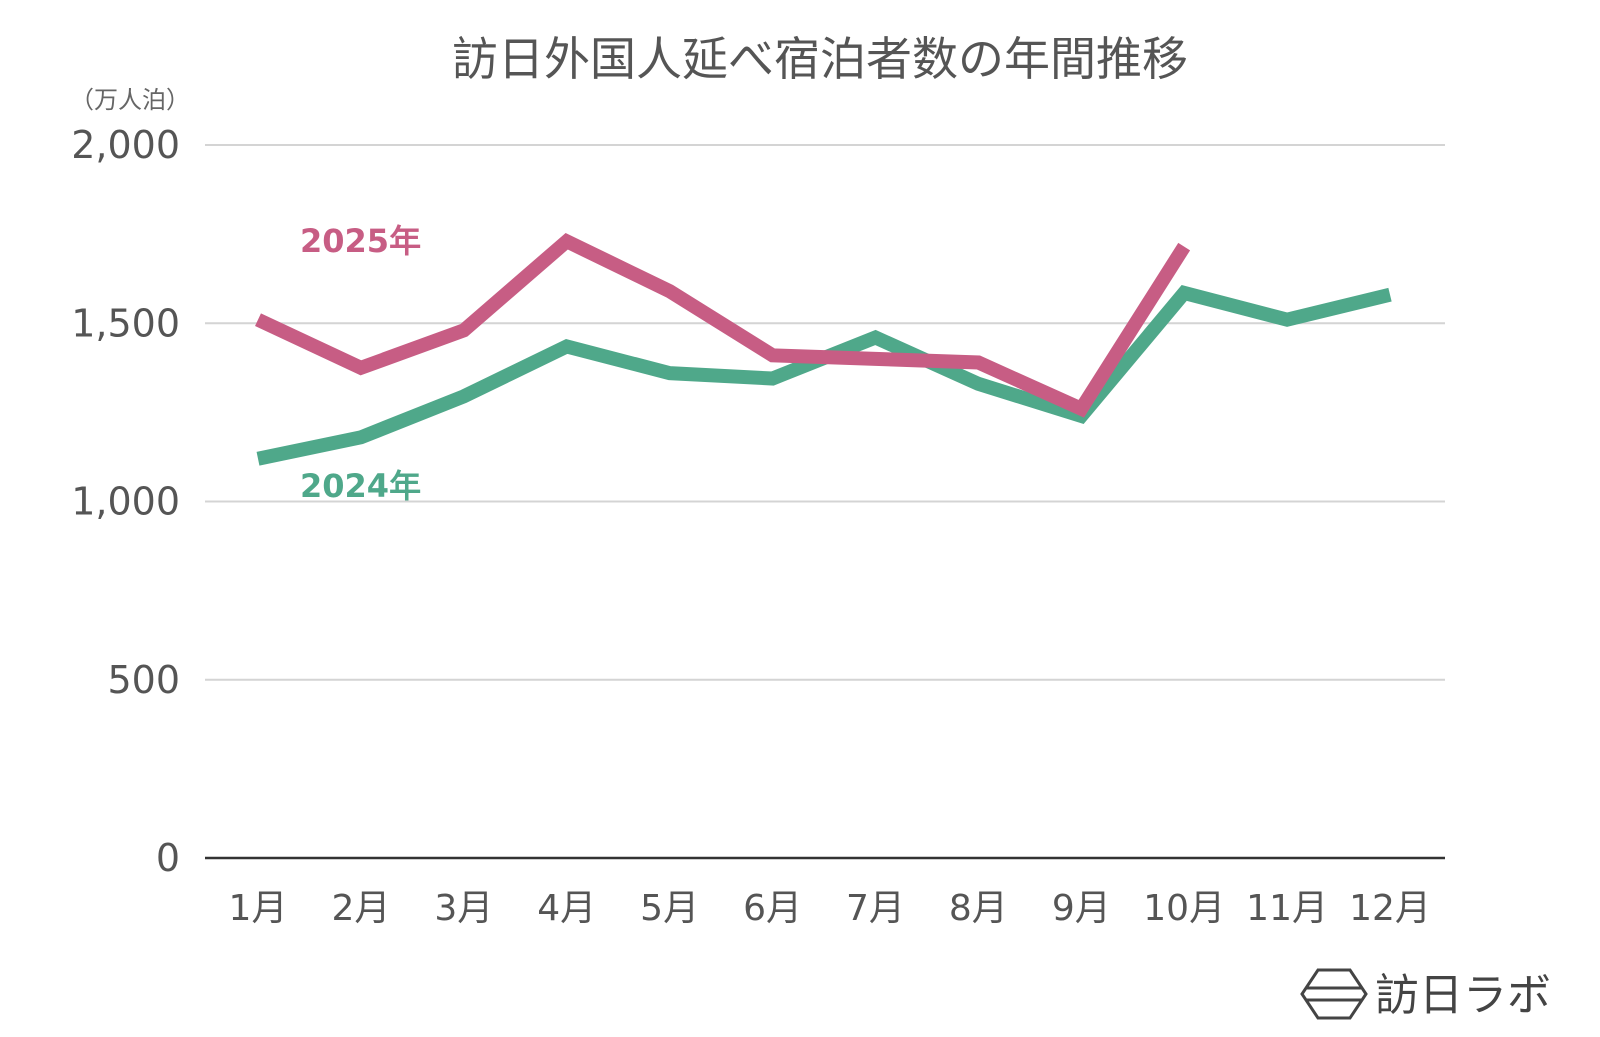 The height and width of the screenshot is (1037, 1600). Describe the element at coordinates (669, 908) in the screenshot. I see `x-tick-label: 5月` at that location.